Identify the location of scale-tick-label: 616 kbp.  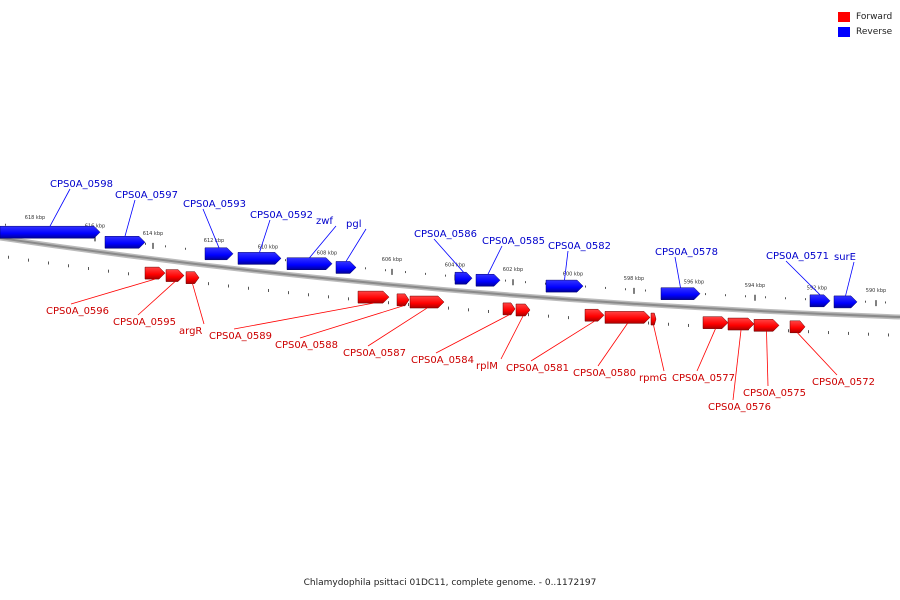
(95, 226).